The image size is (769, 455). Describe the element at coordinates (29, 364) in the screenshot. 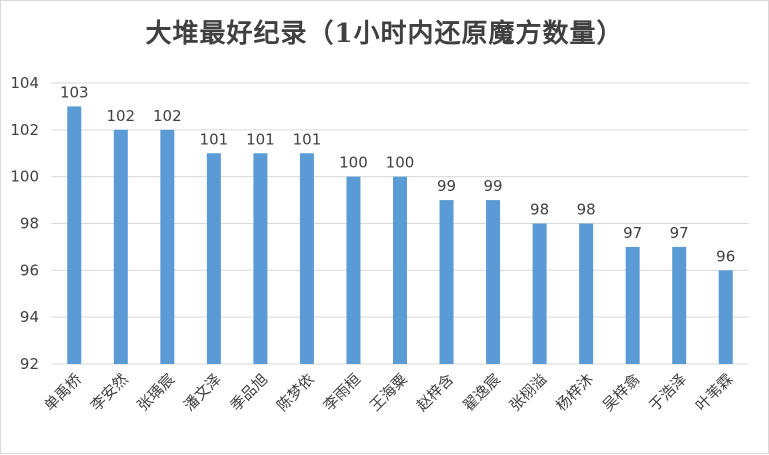

I see `y-tick-label: 92` at that location.